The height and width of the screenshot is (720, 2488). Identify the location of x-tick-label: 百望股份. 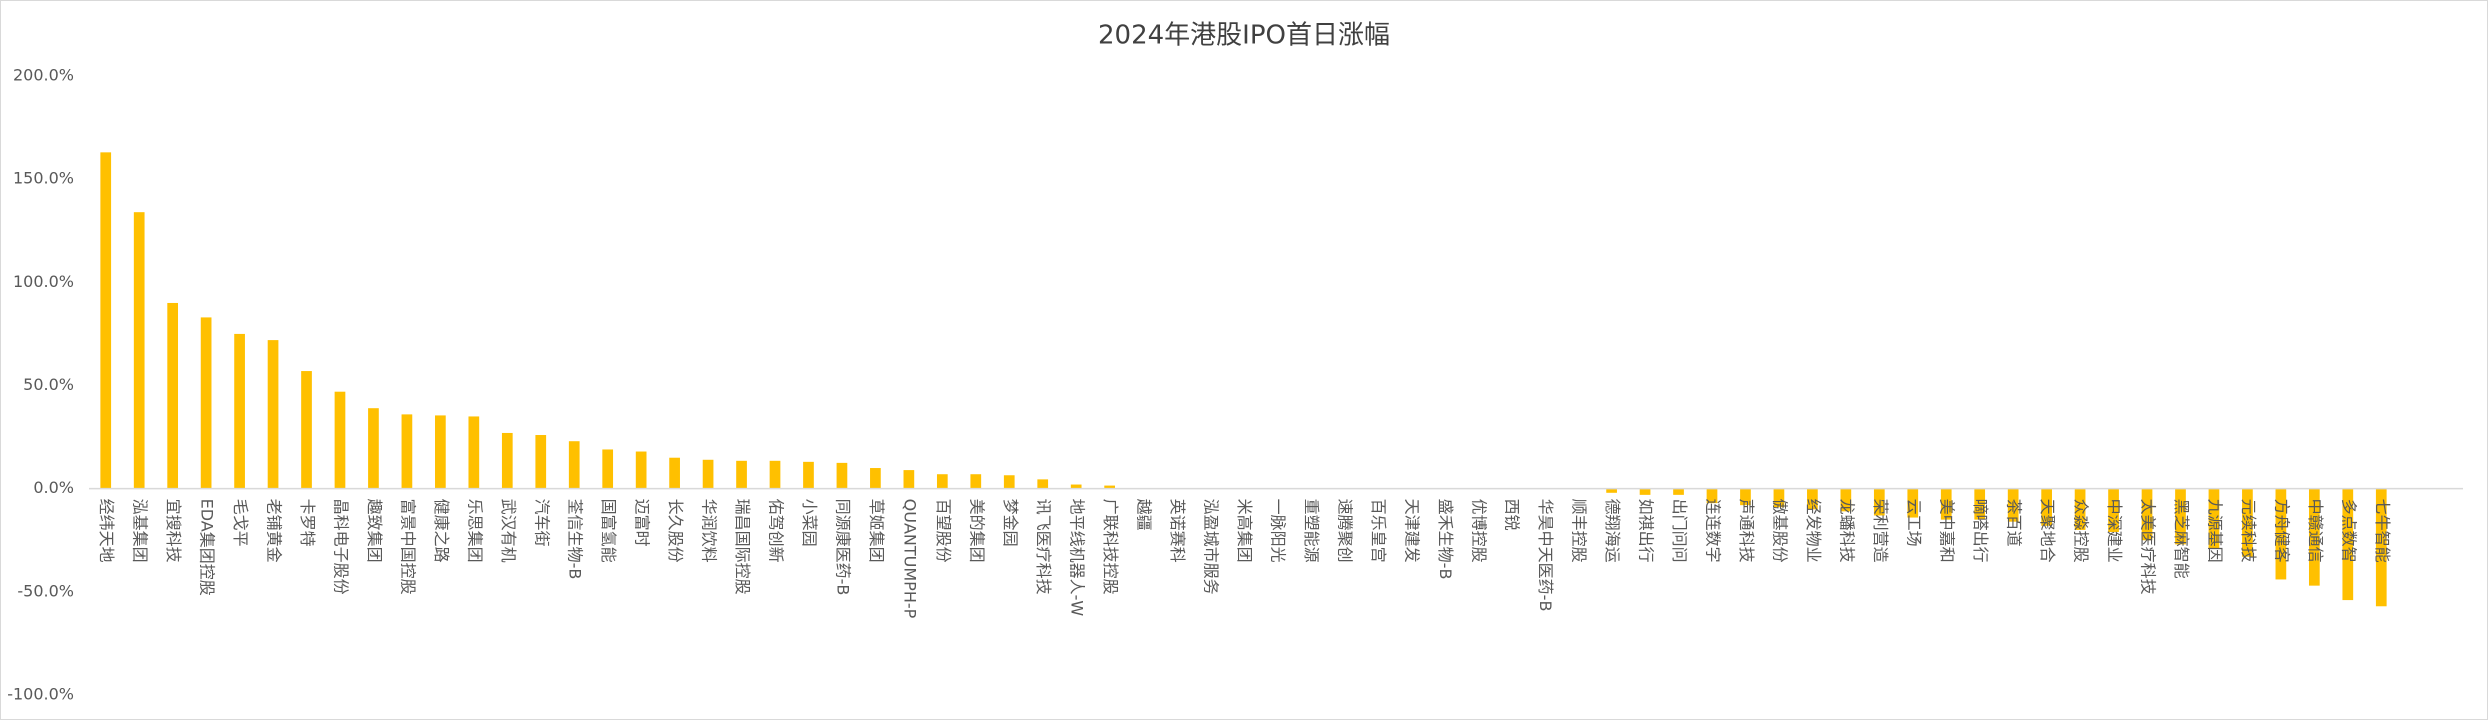
(943, 531).